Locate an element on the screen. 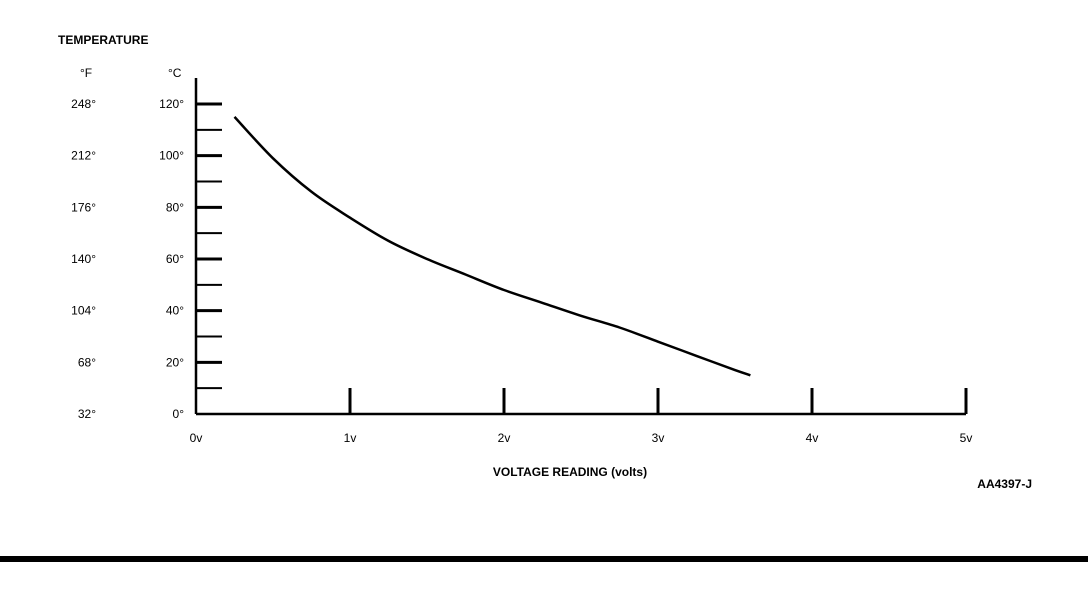 This screenshot has height=602, width=1088. y-tick-label-fahrenheit: 212° is located at coordinates (83, 156).